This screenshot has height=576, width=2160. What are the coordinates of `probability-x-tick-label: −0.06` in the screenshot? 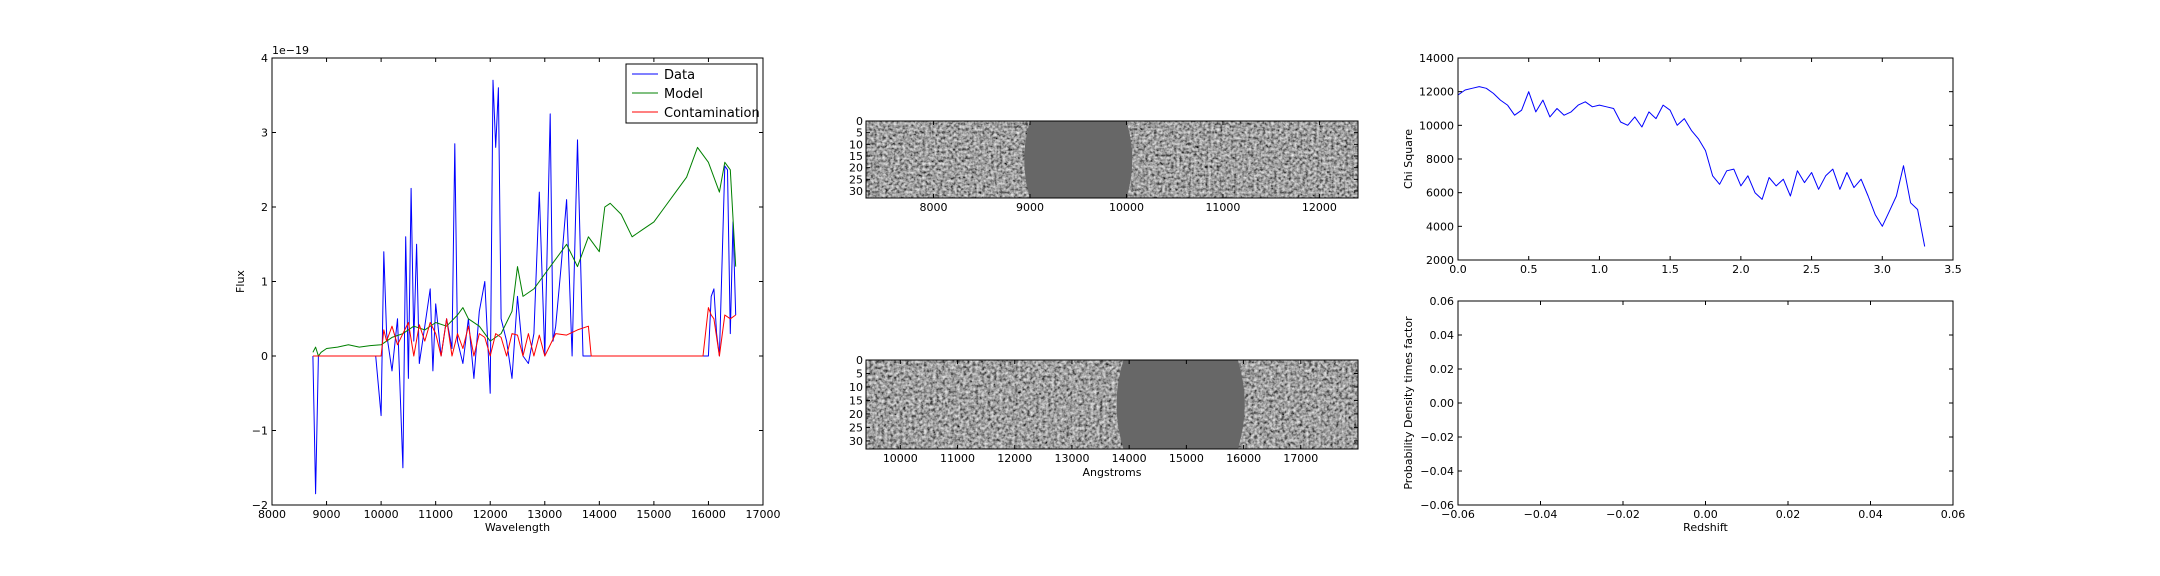 It's located at (1458, 514).